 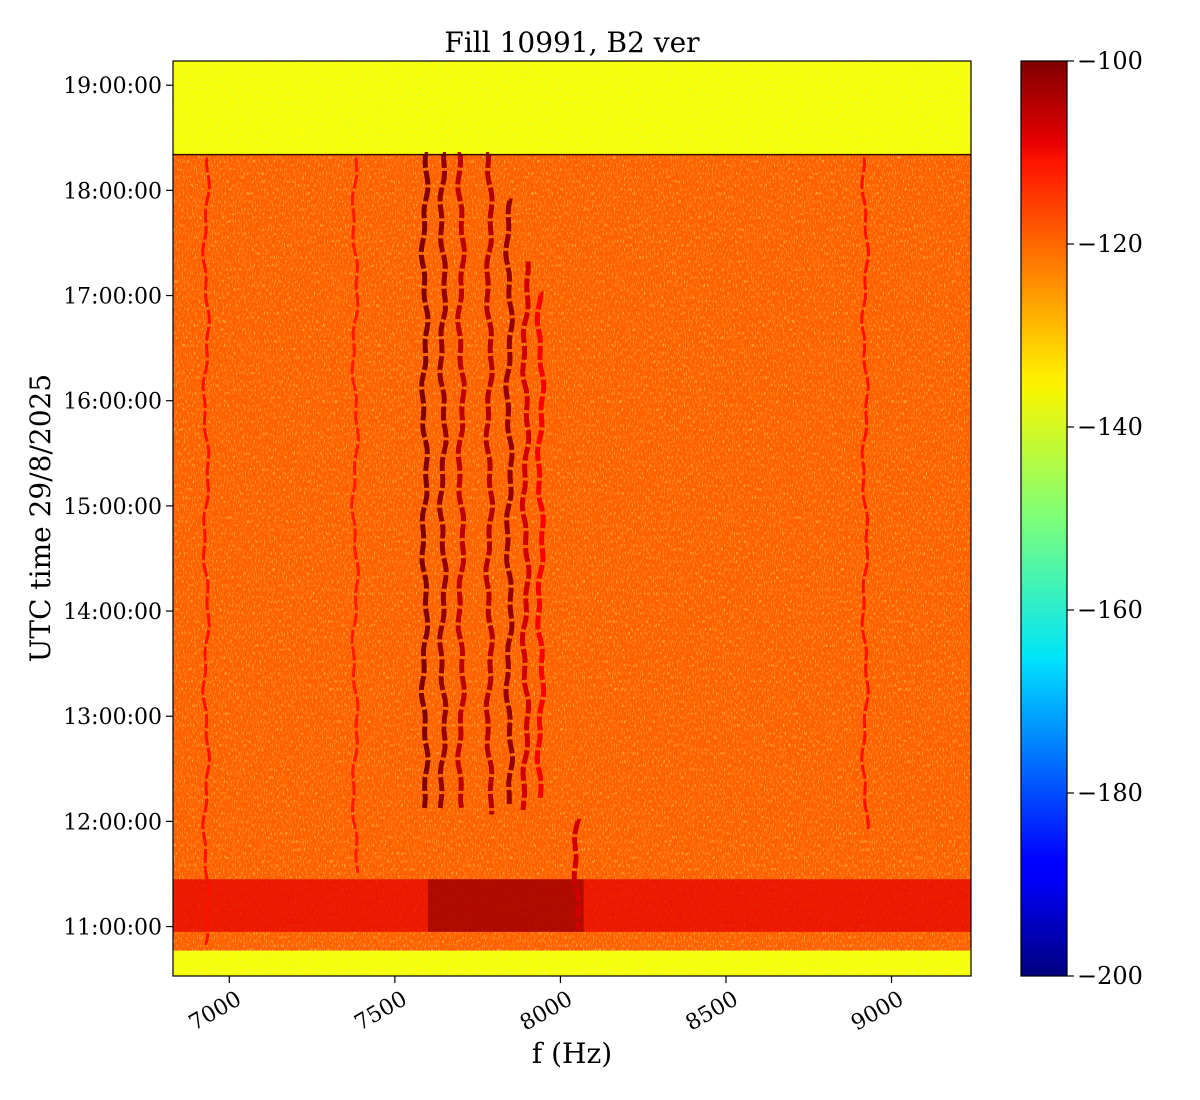 What do you see at coordinates (112, 928) in the screenshot?
I see `y-tick-label-0: 11:00:00` at bounding box center [112, 928].